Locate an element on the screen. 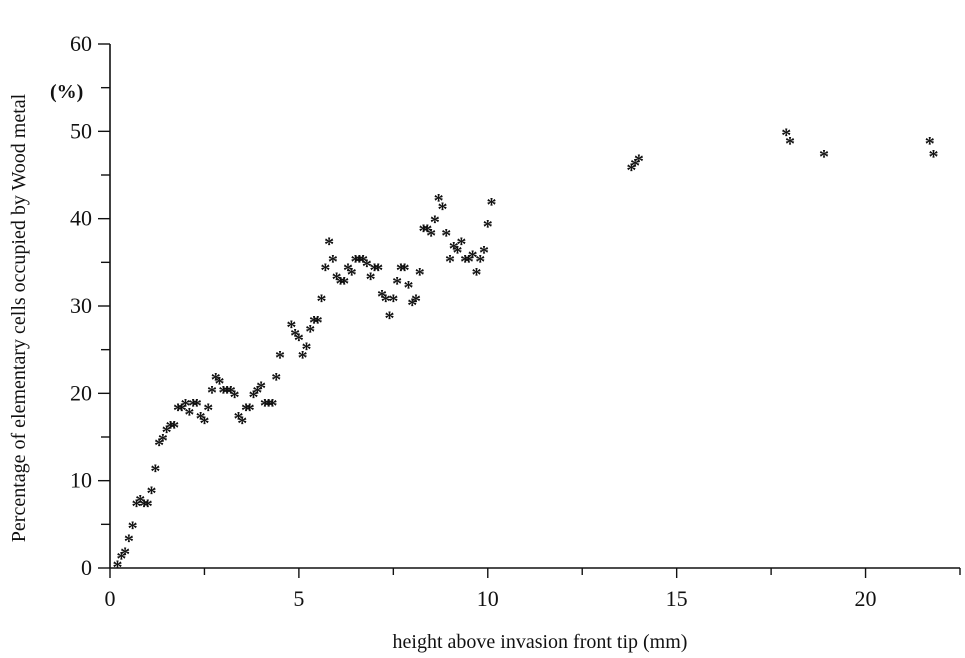 Image resolution: width=965 pixels, height=658 pixels. y-tick-label: 0 is located at coordinates (86, 567).